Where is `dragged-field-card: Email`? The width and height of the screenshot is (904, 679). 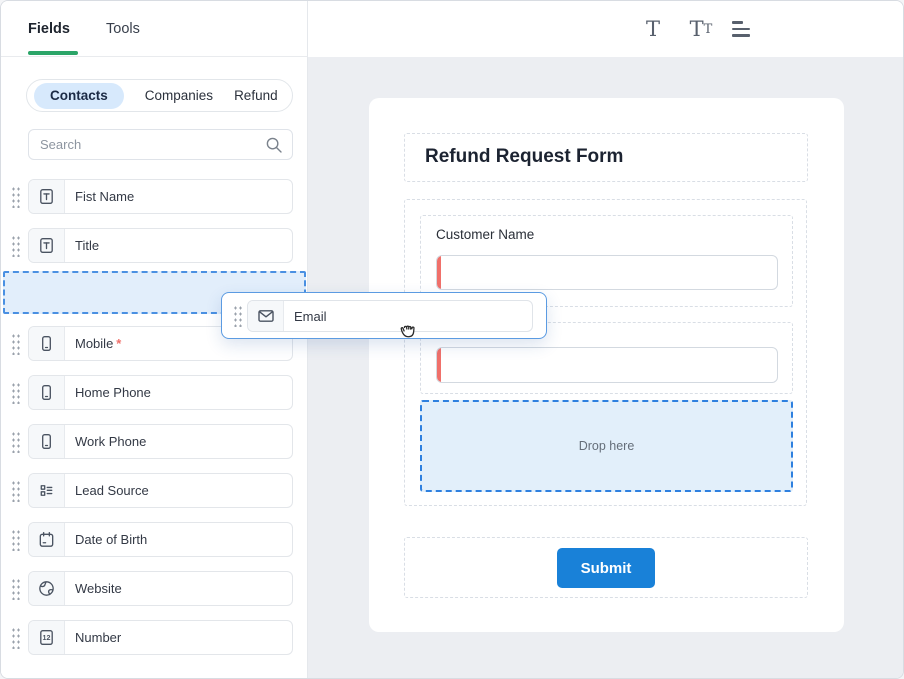 dragged-field-card: Email is located at coordinates (390, 316).